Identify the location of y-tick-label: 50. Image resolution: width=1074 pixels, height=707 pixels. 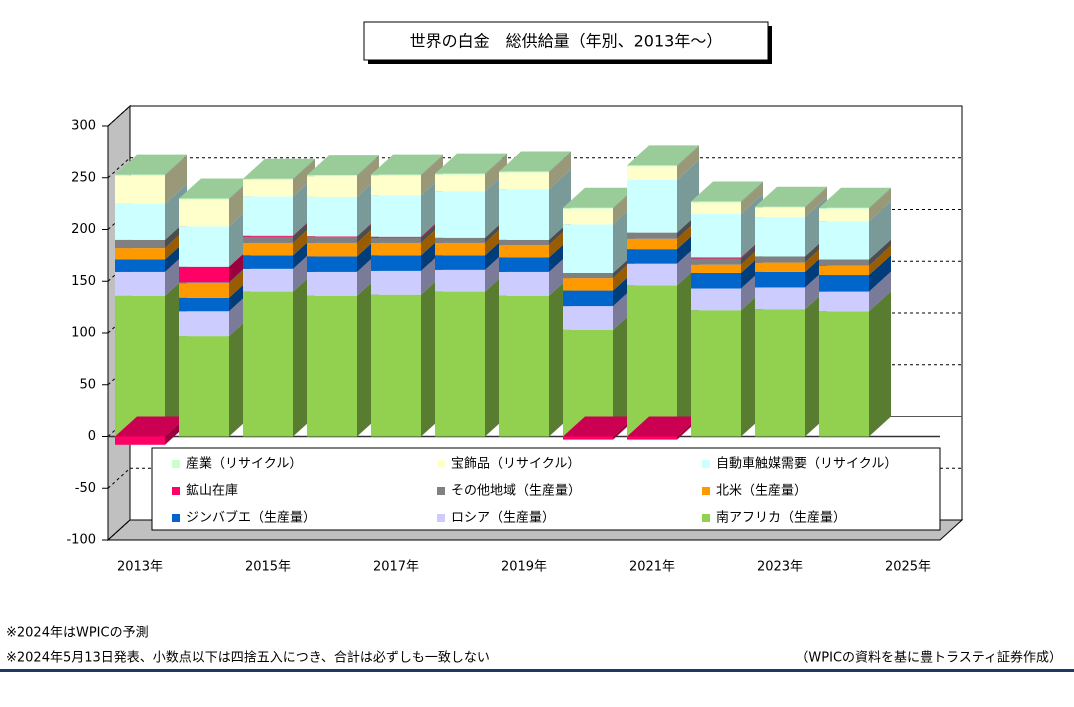
(87, 384).